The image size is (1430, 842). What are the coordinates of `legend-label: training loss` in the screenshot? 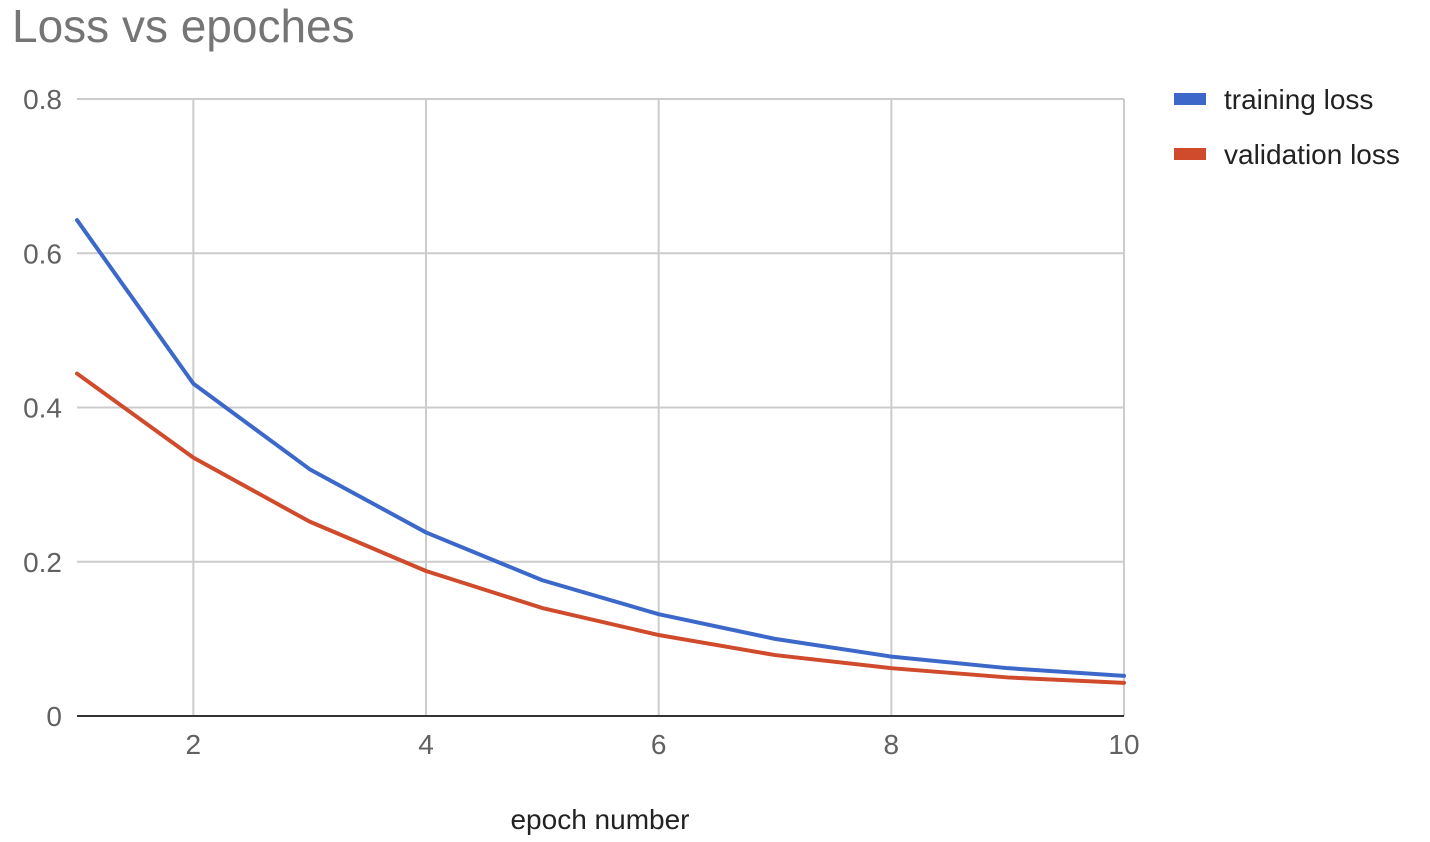 It's located at (1298, 99).